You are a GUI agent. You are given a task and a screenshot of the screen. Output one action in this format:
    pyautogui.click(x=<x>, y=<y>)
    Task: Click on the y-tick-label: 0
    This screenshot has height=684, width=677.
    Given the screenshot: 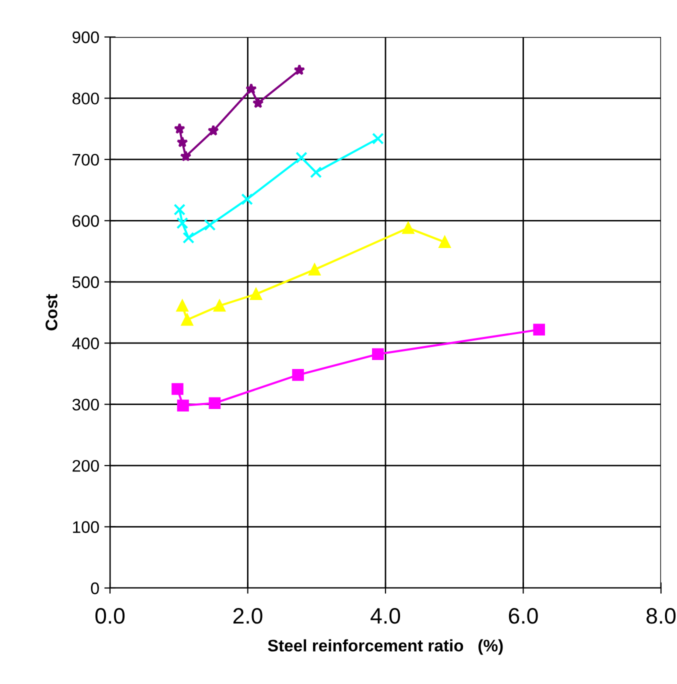 What is the action you would take?
    pyautogui.click(x=94, y=588)
    